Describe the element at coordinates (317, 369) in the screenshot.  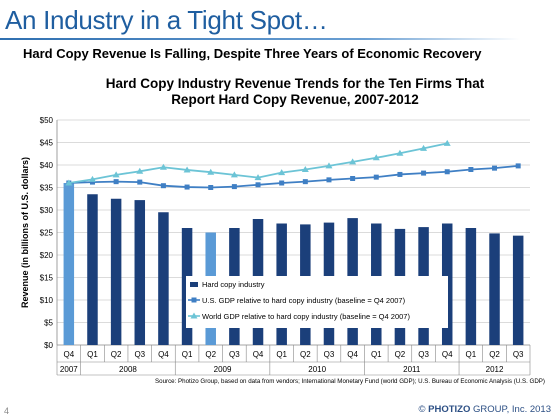
I see `x-year-label: 2010` at that location.